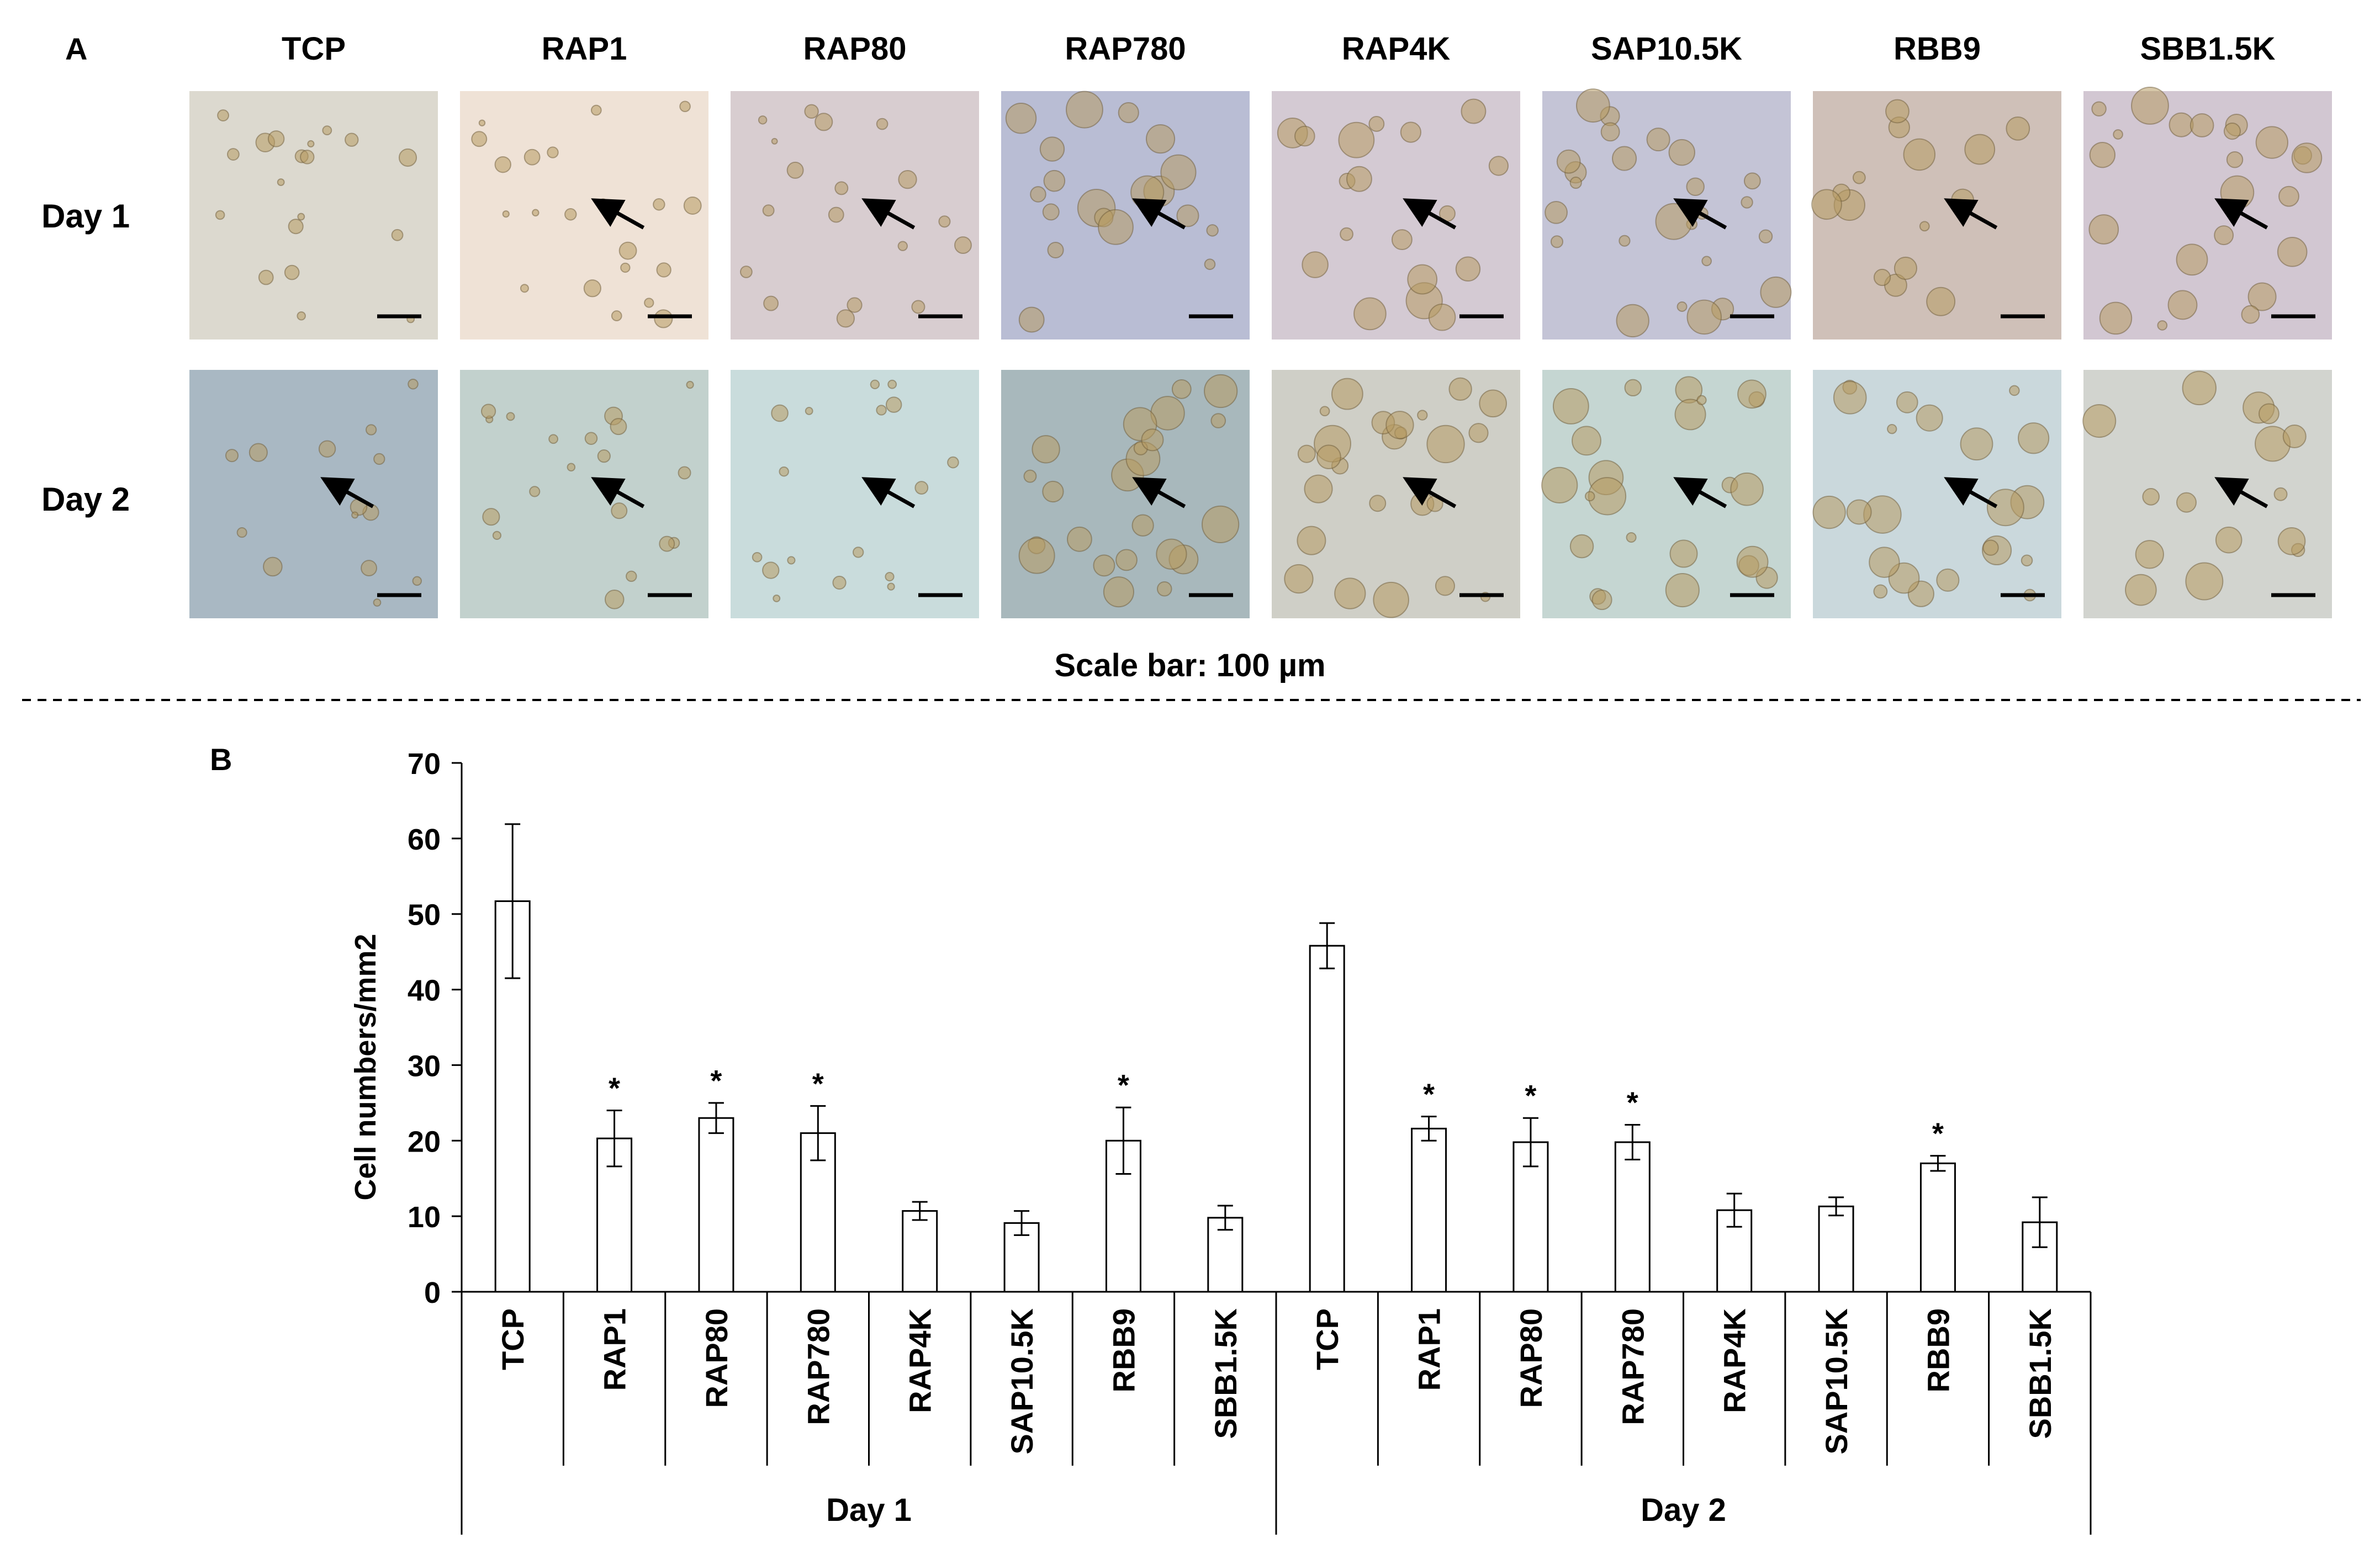  I want to click on scale-bar-note: Scale bar: 100 µm, so click(1189, 665).